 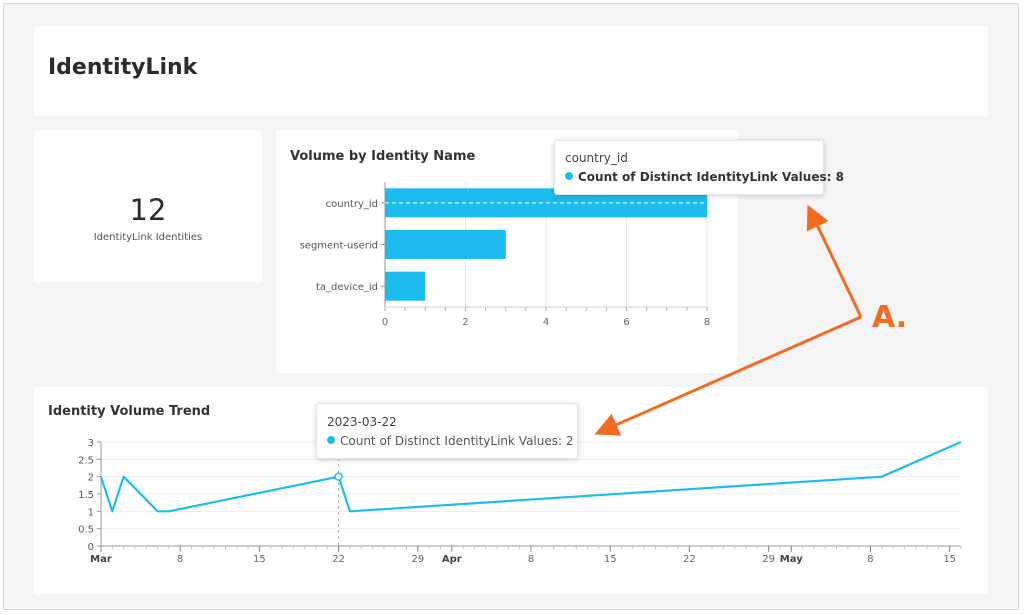 What do you see at coordinates (338, 476) in the screenshot?
I see `highlight-point` at bounding box center [338, 476].